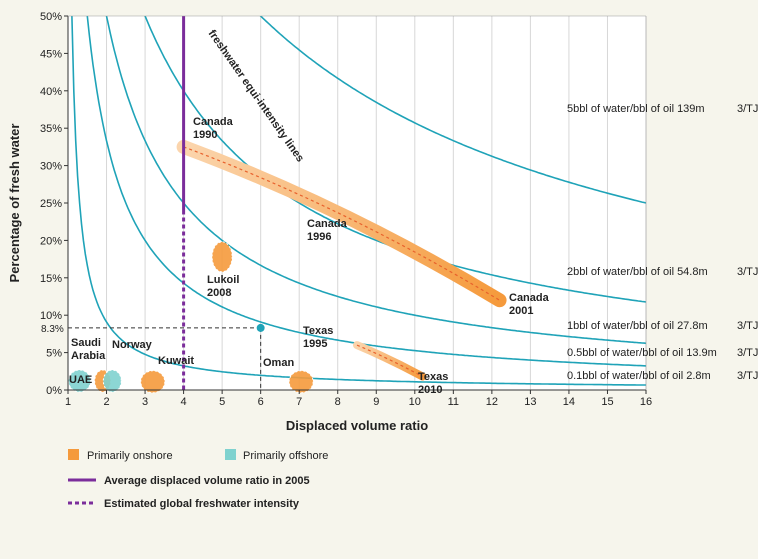 The width and height of the screenshot is (758, 559). I want to click on x-tick-label: 15, so click(607, 402).